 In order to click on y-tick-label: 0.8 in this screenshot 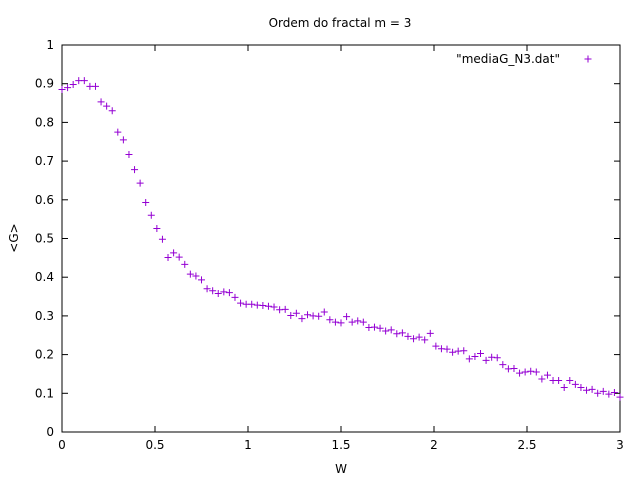, I will do `click(44, 122)`.